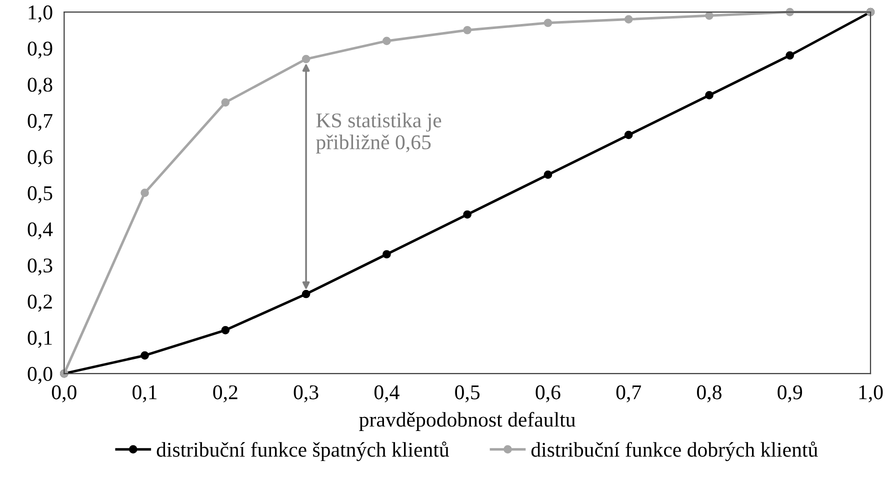  What do you see at coordinates (871, 393) in the screenshot?
I see `x-tick-label: 1,0` at bounding box center [871, 393].